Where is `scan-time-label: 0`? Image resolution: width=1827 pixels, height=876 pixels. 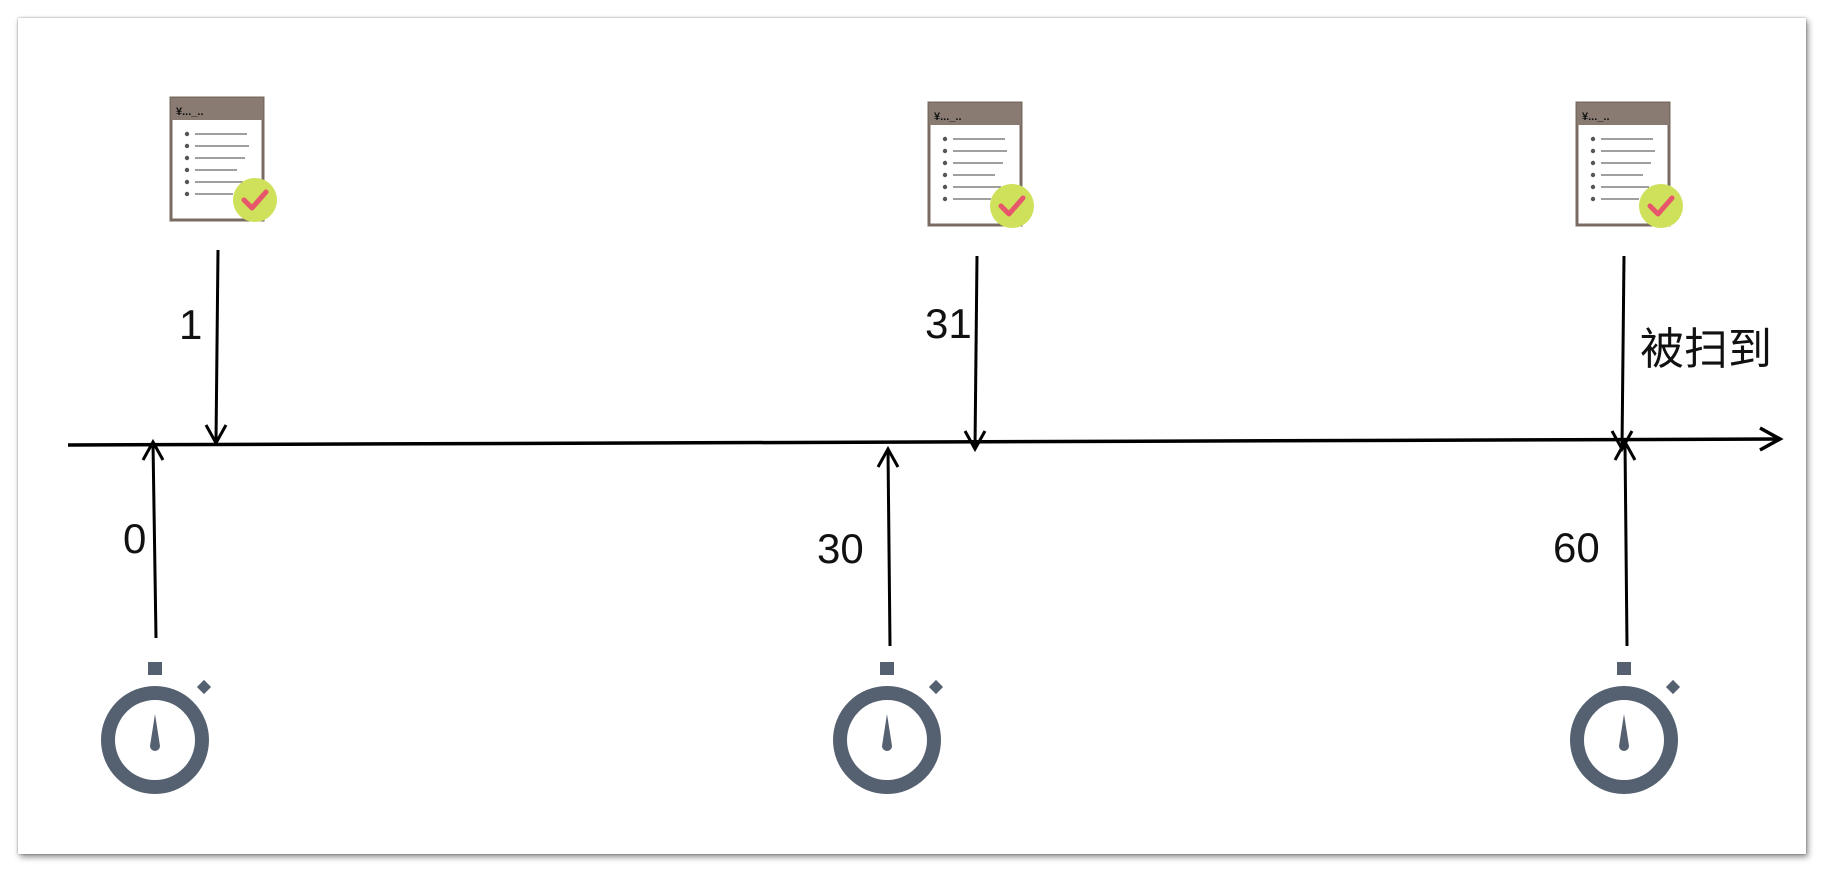
scan-time-label: 0 is located at coordinates (134, 538).